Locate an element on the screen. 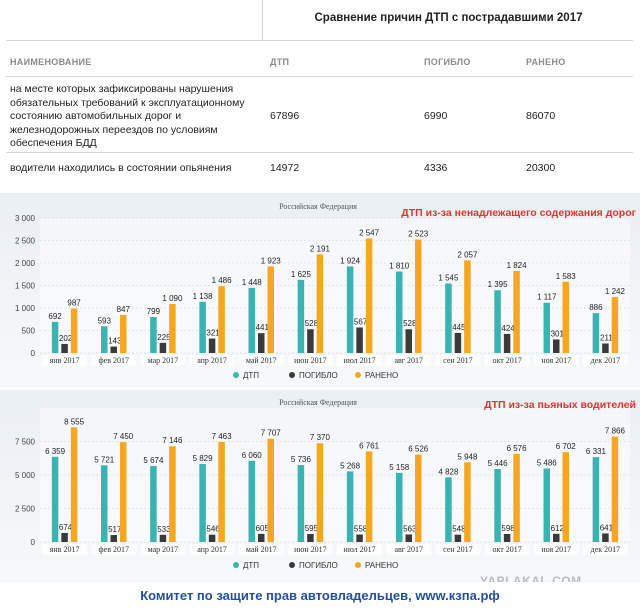 The width and height of the screenshot is (640, 612). data-label: 2 057 is located at coordinates (467, 254).